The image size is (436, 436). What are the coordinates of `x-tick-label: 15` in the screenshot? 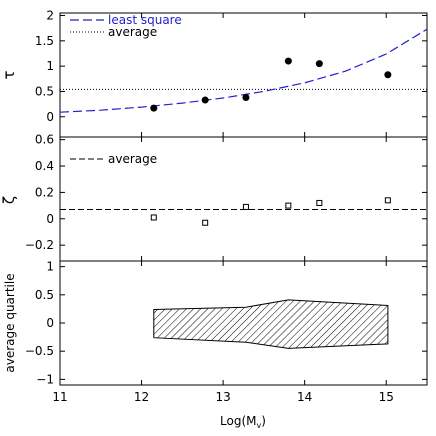 It's located at (386, 397).